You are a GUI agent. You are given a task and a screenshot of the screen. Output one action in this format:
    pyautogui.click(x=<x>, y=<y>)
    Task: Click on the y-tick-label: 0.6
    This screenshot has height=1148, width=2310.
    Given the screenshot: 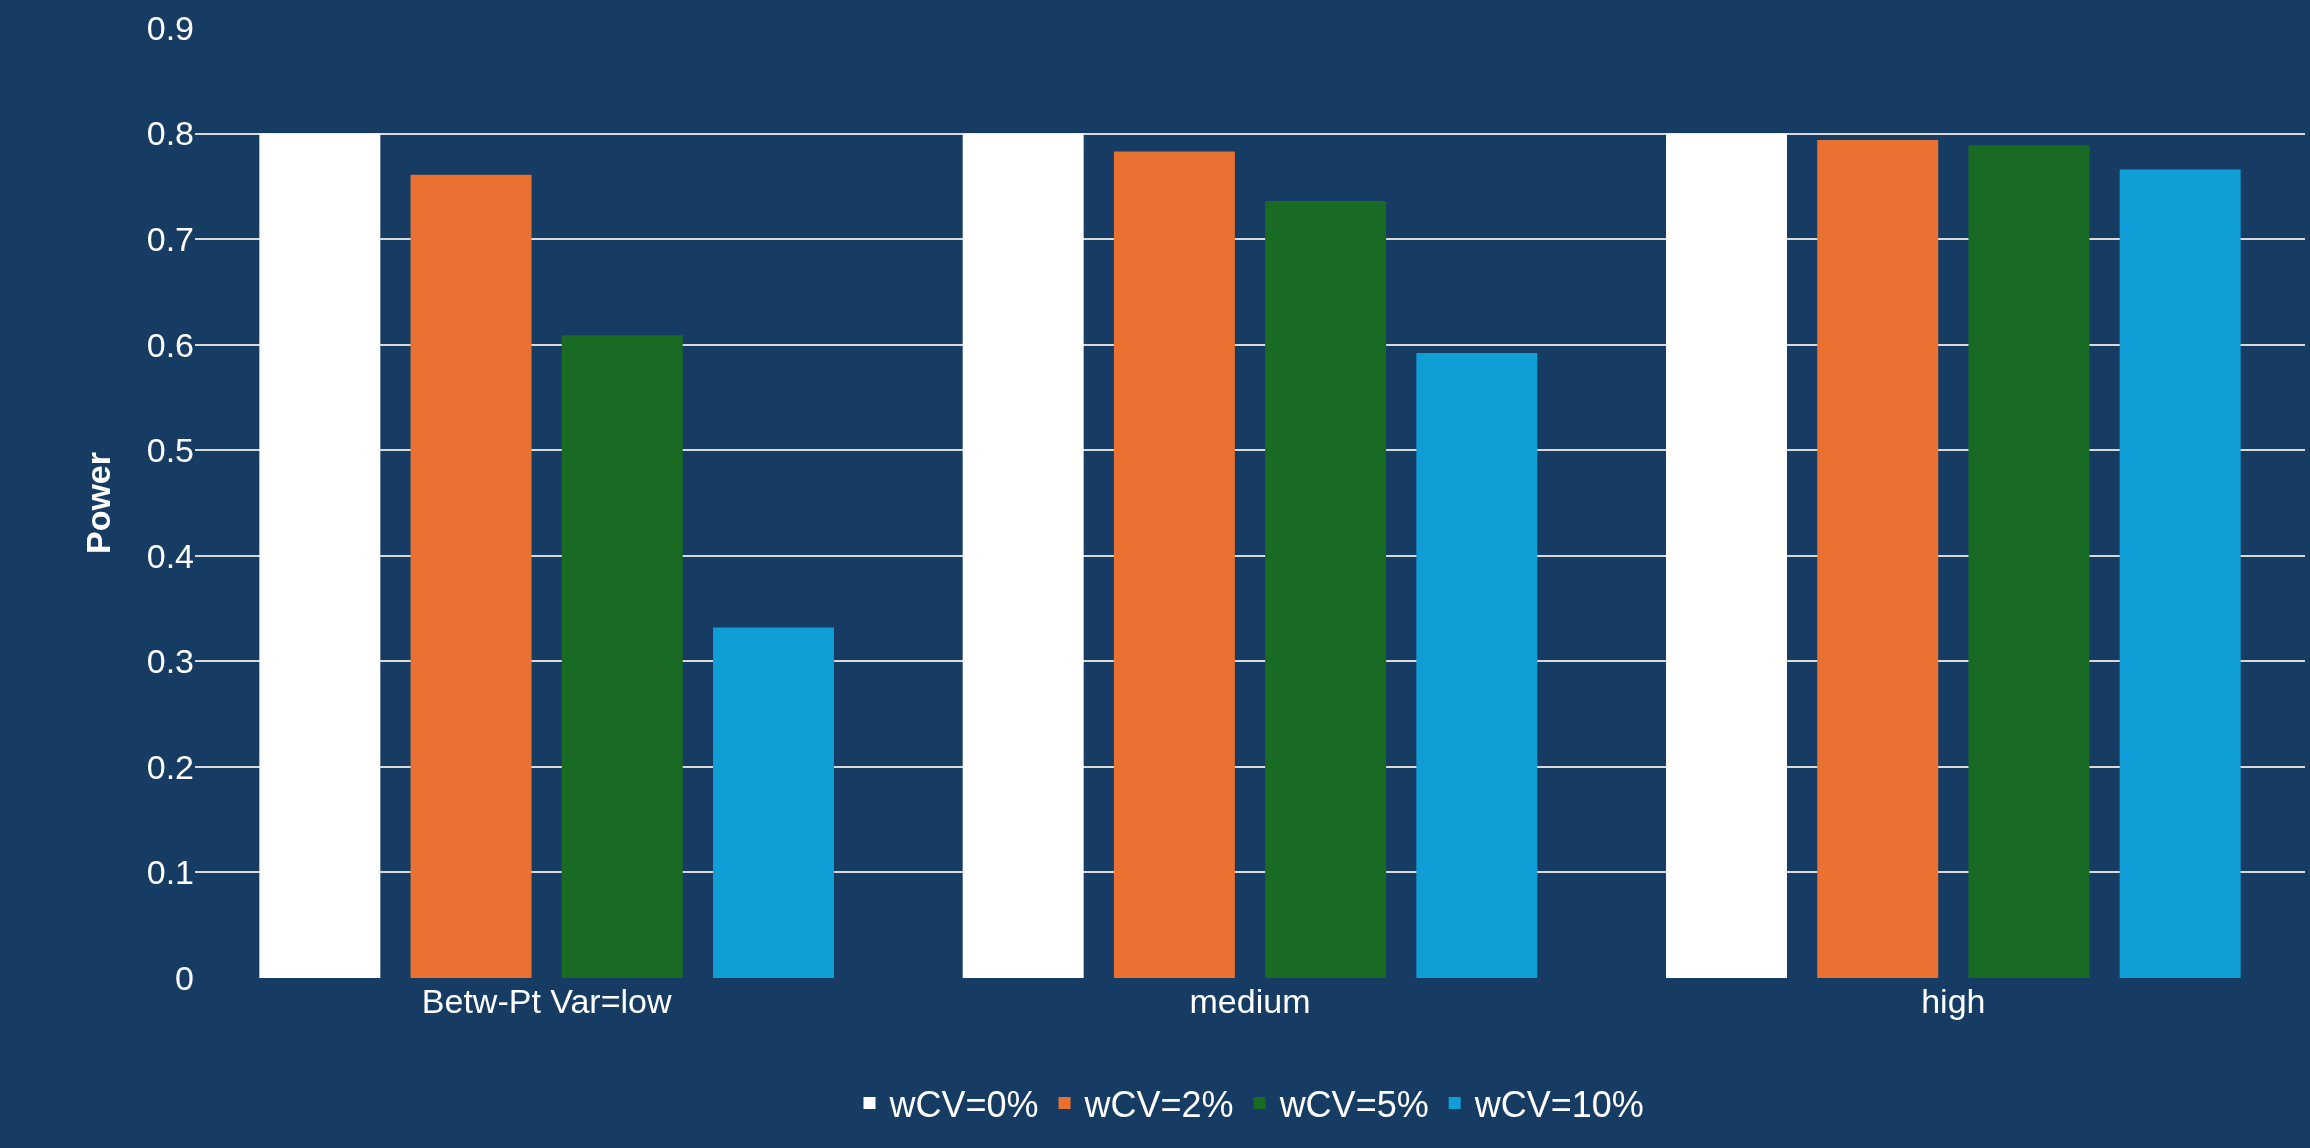 What is the action you would take?
    pyautogui.click(x=170, y=344)
    